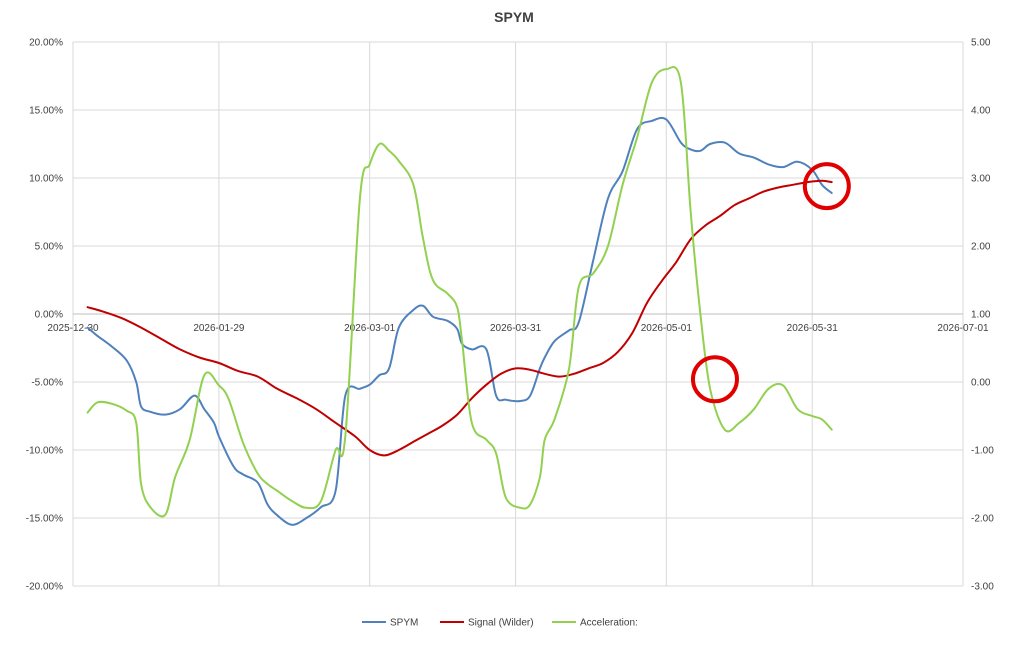  I want to click on legend: SPYM Signal (Wilder) Acceleration:, so click(500, 623).